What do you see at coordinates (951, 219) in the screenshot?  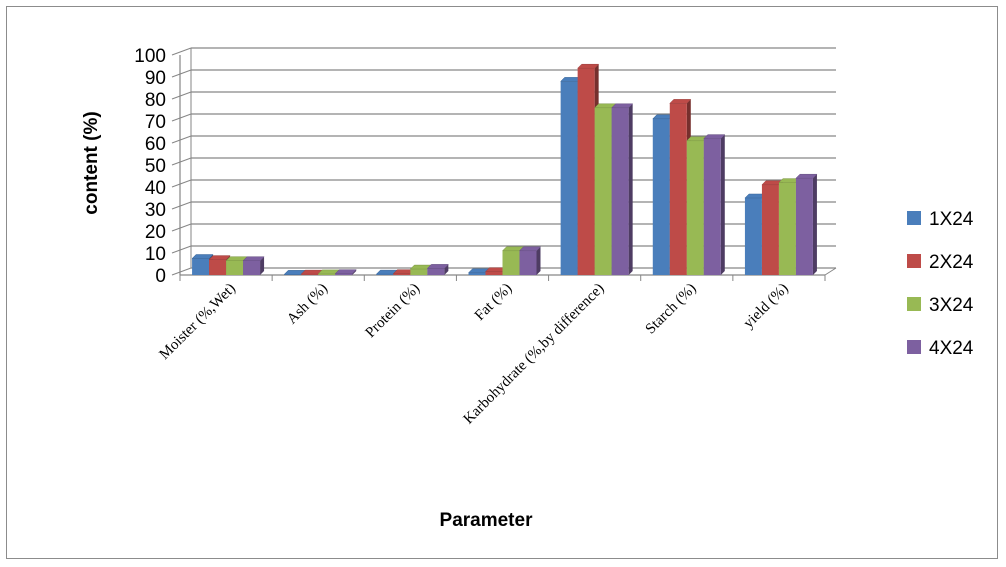 I see `legend-label: 1X24` at bounding box center [951, 219].